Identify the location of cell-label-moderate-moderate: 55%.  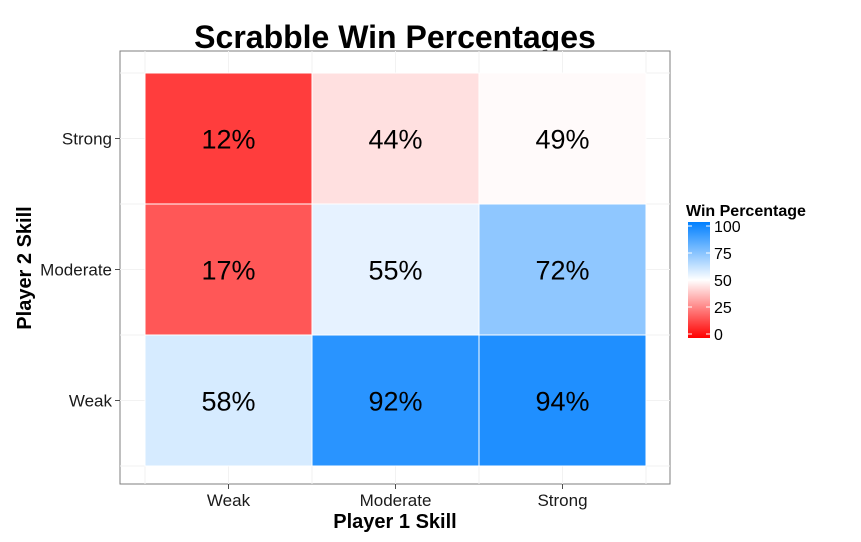
(395, 271).